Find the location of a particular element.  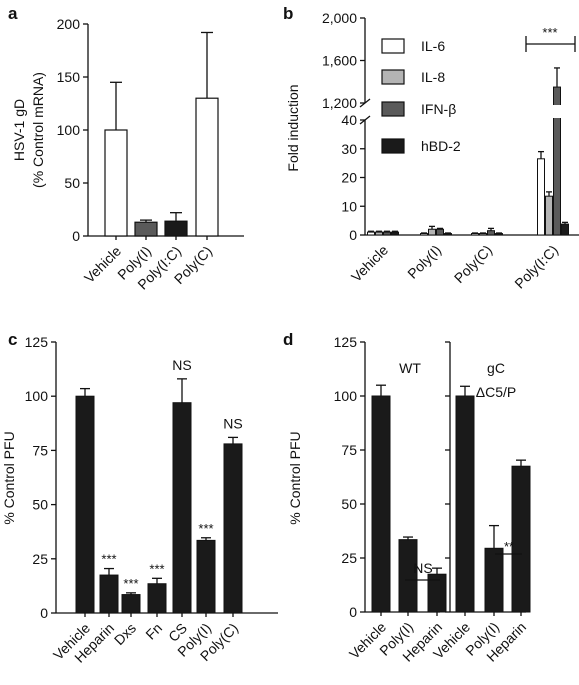

panel-c-letter: c is located at coordinates (12, 339).